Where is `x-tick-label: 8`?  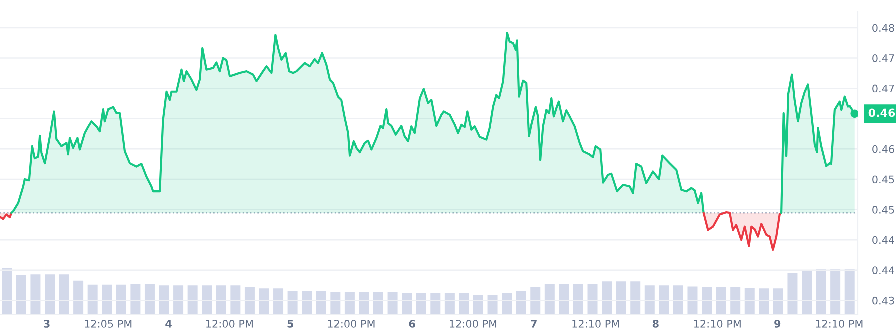
x-tick-label: 8 is located at coordinates (655, 324).